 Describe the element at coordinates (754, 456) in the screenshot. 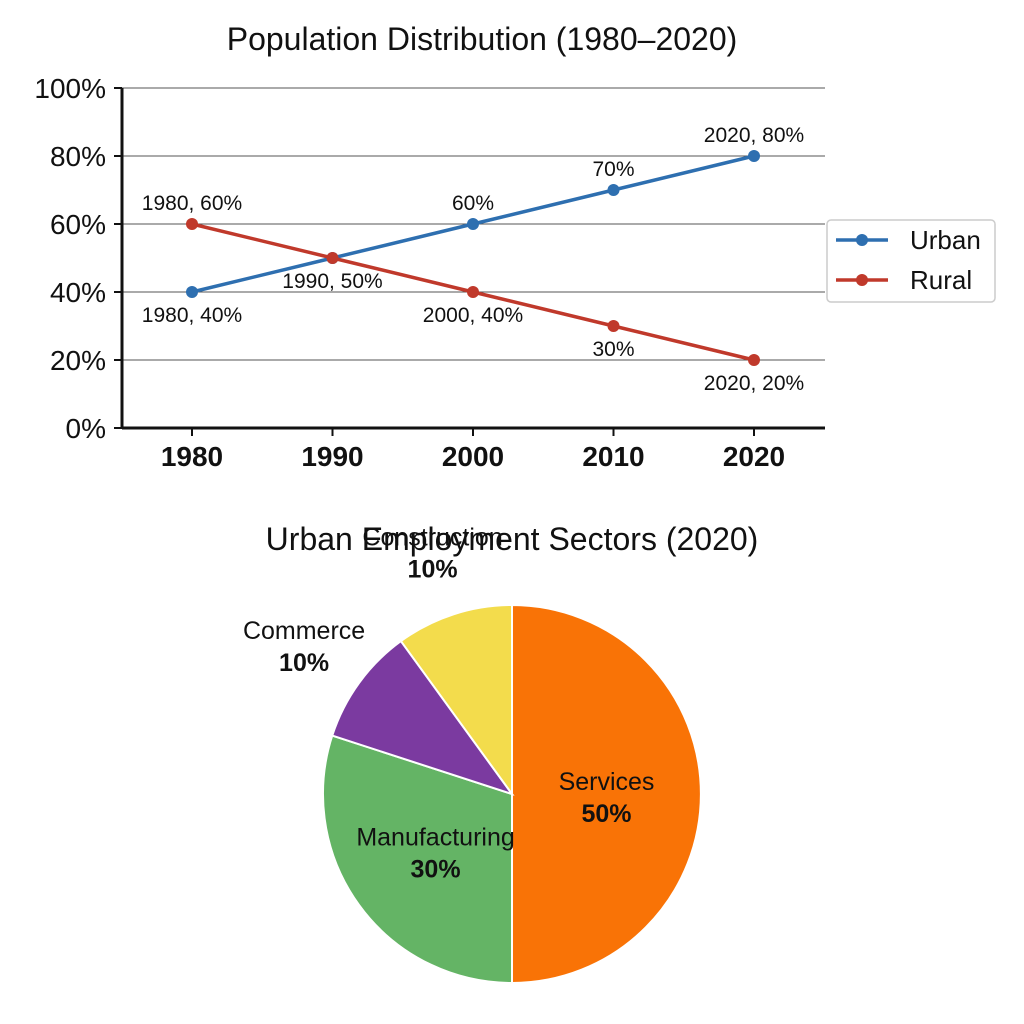

I see `x-tick-label: 2020` at that location.